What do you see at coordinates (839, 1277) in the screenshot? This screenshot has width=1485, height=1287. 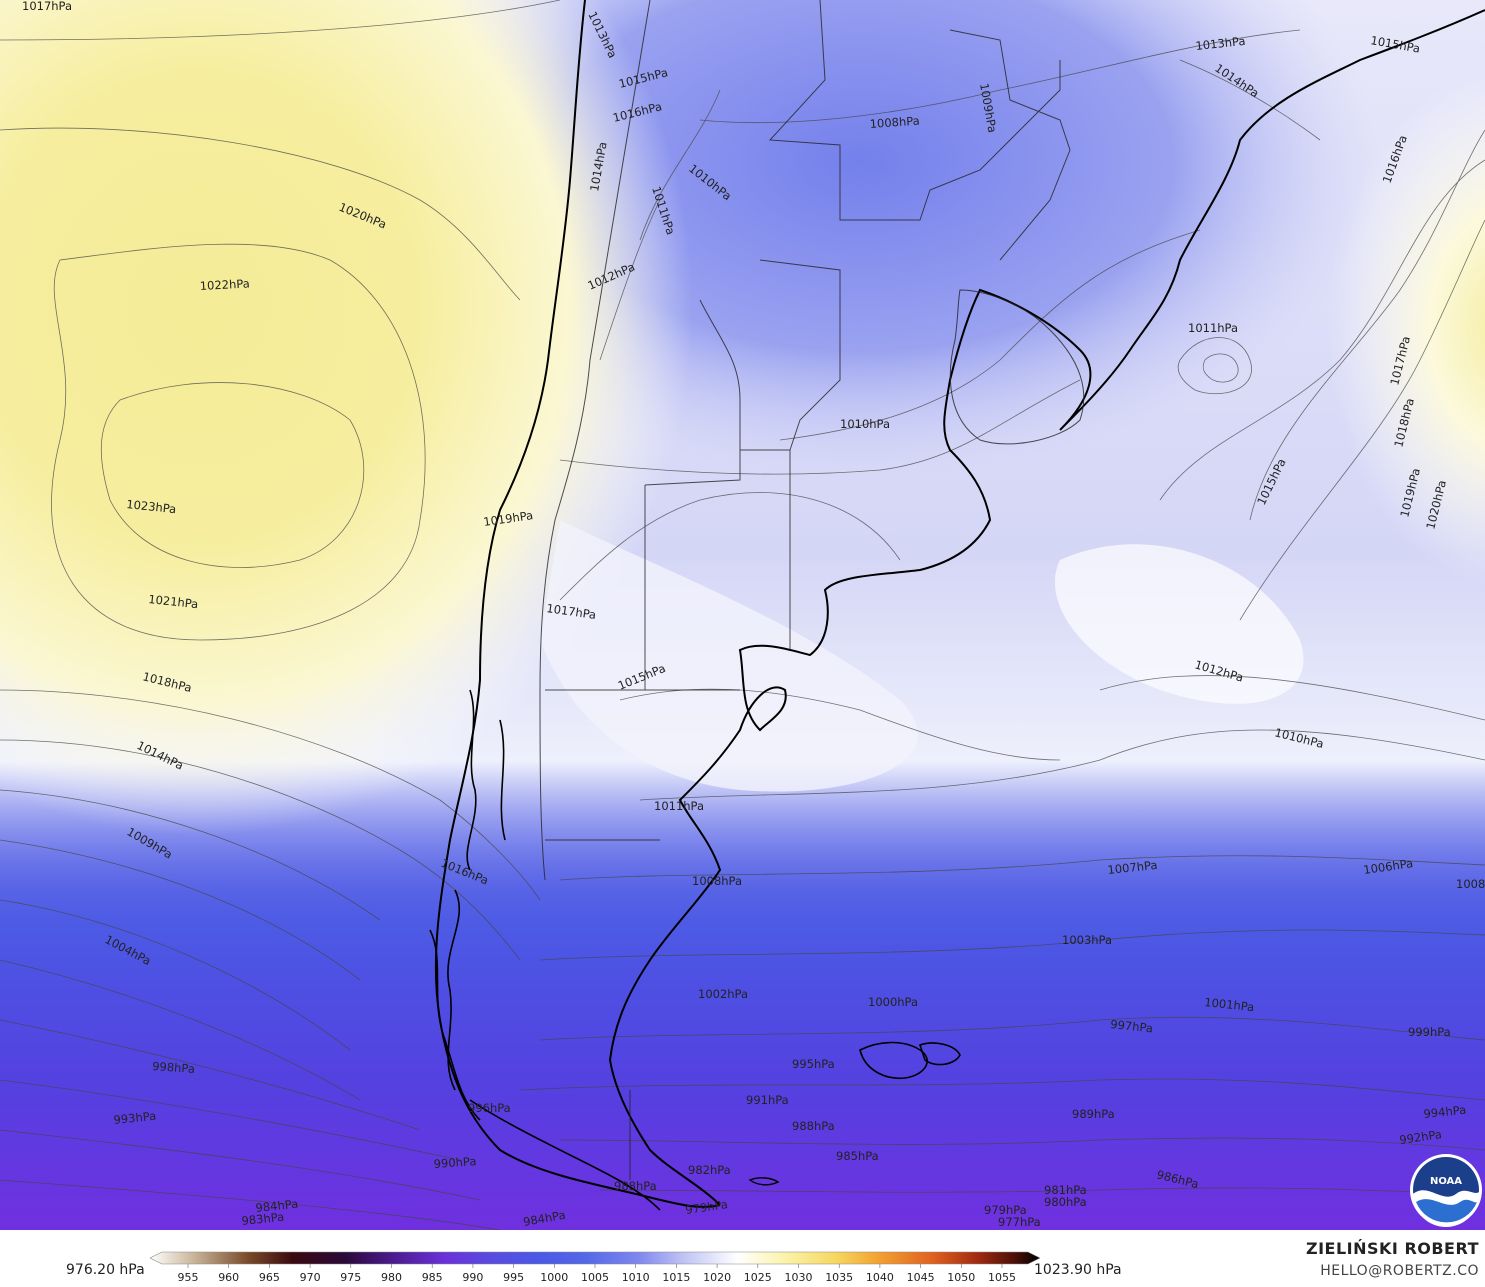 I see `colorbar-tick-label: 1035` at bounding box center [839, 1277].